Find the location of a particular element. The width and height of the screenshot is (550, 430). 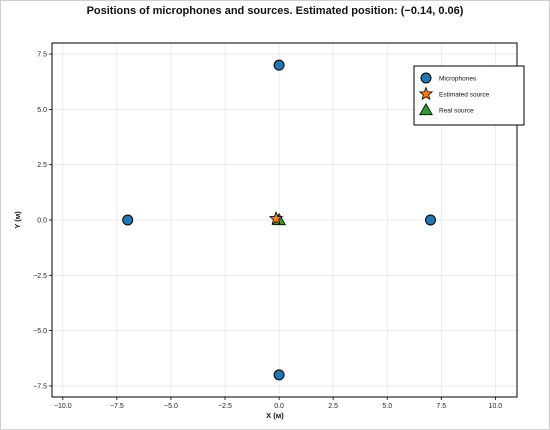

x-tick-label: 7.5 is located at coordinates (441, 406).